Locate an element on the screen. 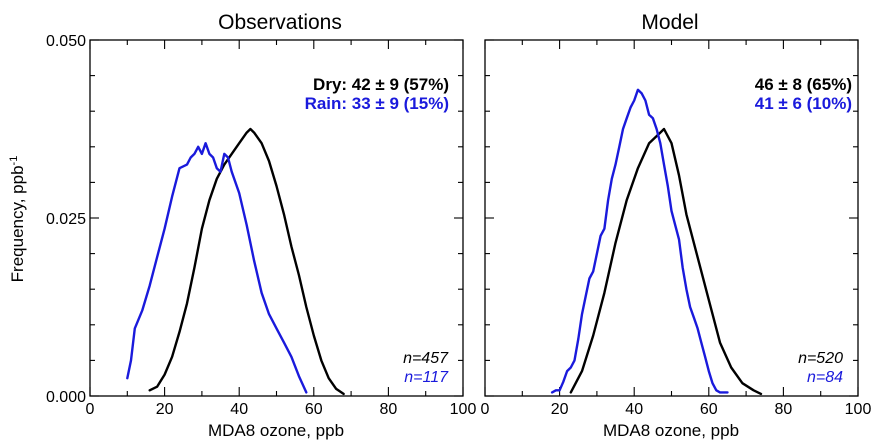 This screenshot has width=880, height=441. y-tick-label: 0.025 is located at coordinates (66, 219).